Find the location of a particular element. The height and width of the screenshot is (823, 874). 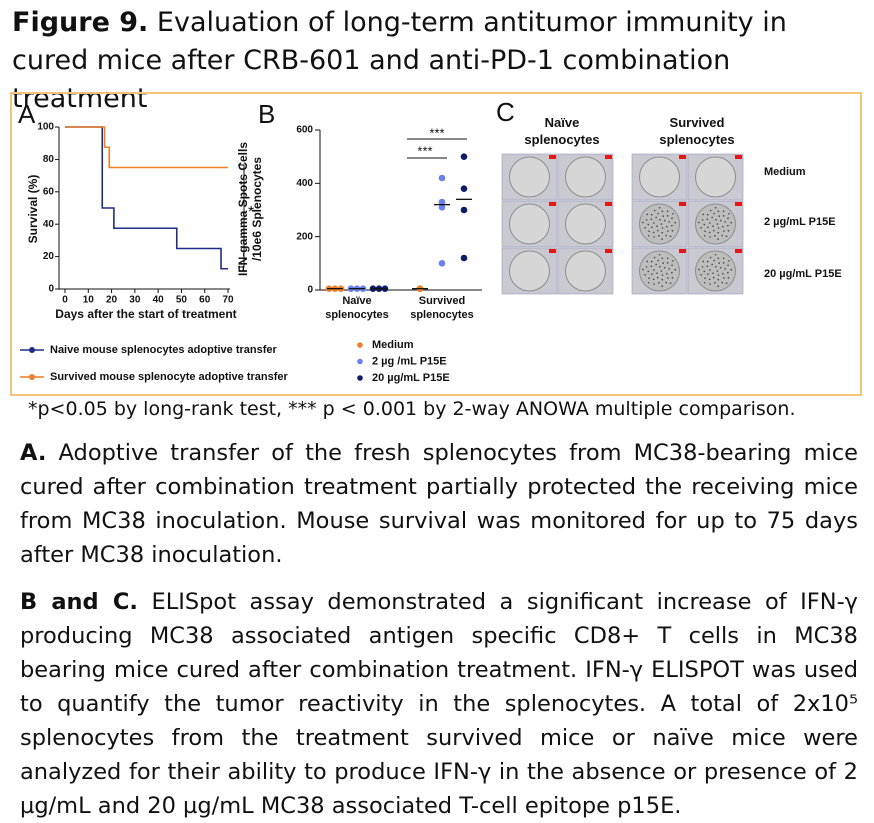

x-tick-label: Survived splenocytes is located at coordinates (442, 308).